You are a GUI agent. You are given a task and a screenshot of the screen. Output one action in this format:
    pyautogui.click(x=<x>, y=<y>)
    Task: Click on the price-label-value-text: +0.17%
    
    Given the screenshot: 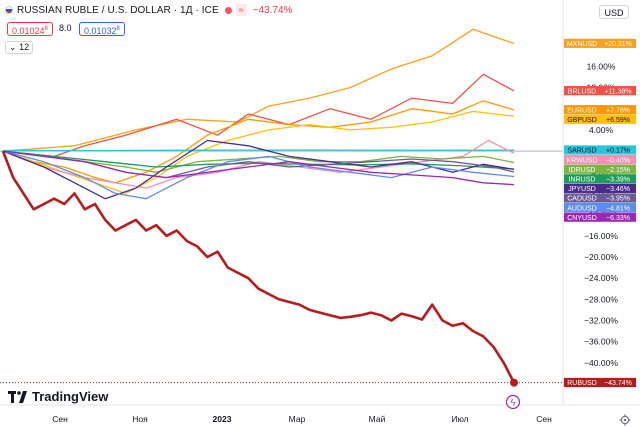 What is the action you would take?
    pyautogui.click(x=618, y=151)
    